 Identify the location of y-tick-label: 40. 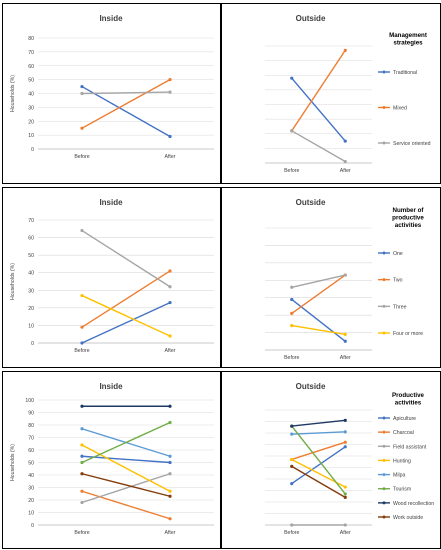
(31, 476).